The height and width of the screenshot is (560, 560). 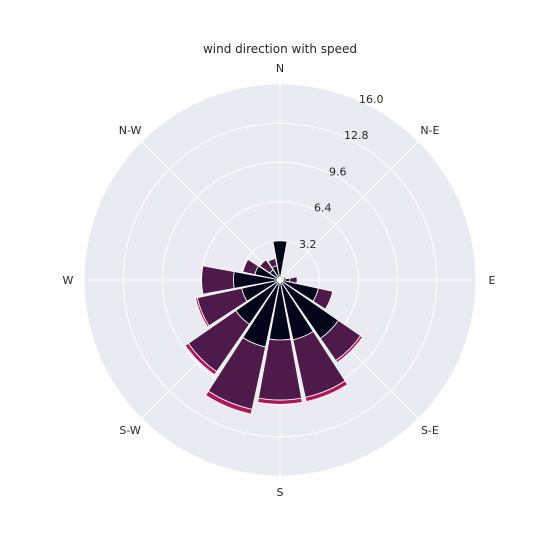 I want to click on direction-label: N, so click(x=280, y=68).